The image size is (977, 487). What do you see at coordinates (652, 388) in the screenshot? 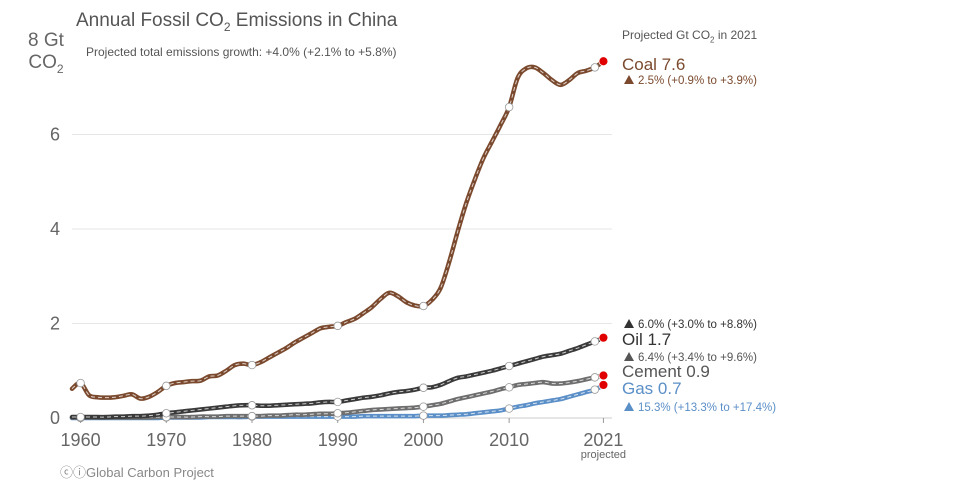
I see `series-label: Gas 0.7` at bounding box center [652, 388].